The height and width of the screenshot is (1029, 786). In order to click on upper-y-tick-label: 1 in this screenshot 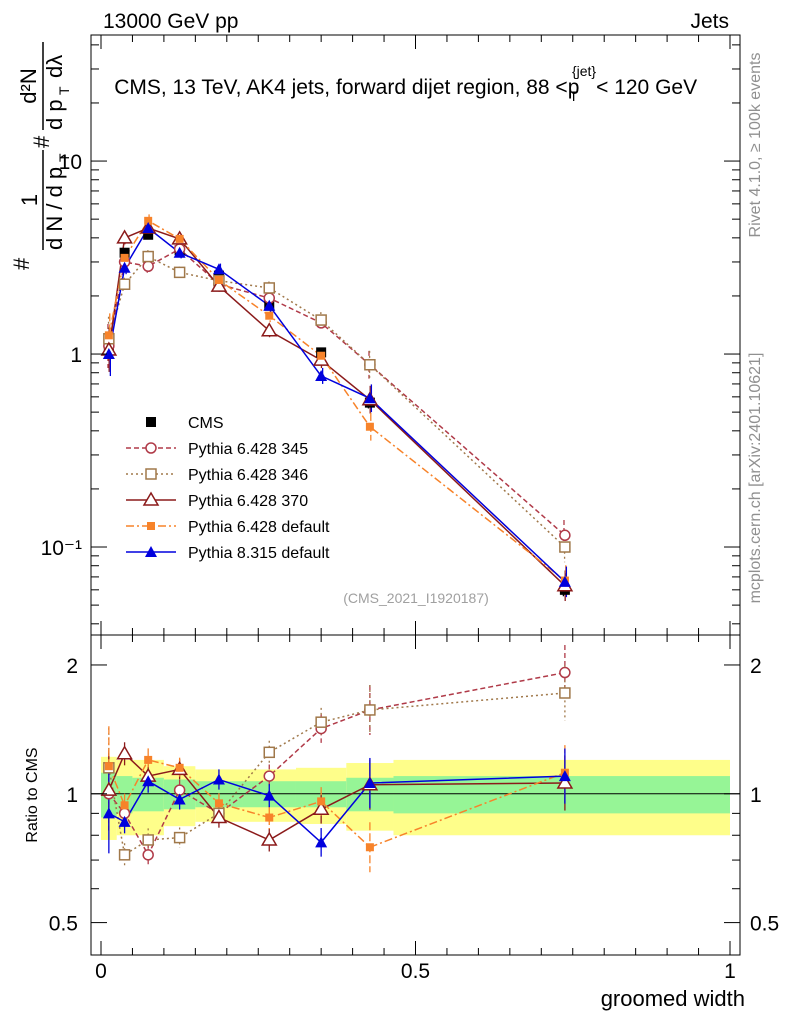, I will do `click(76, 355)`.